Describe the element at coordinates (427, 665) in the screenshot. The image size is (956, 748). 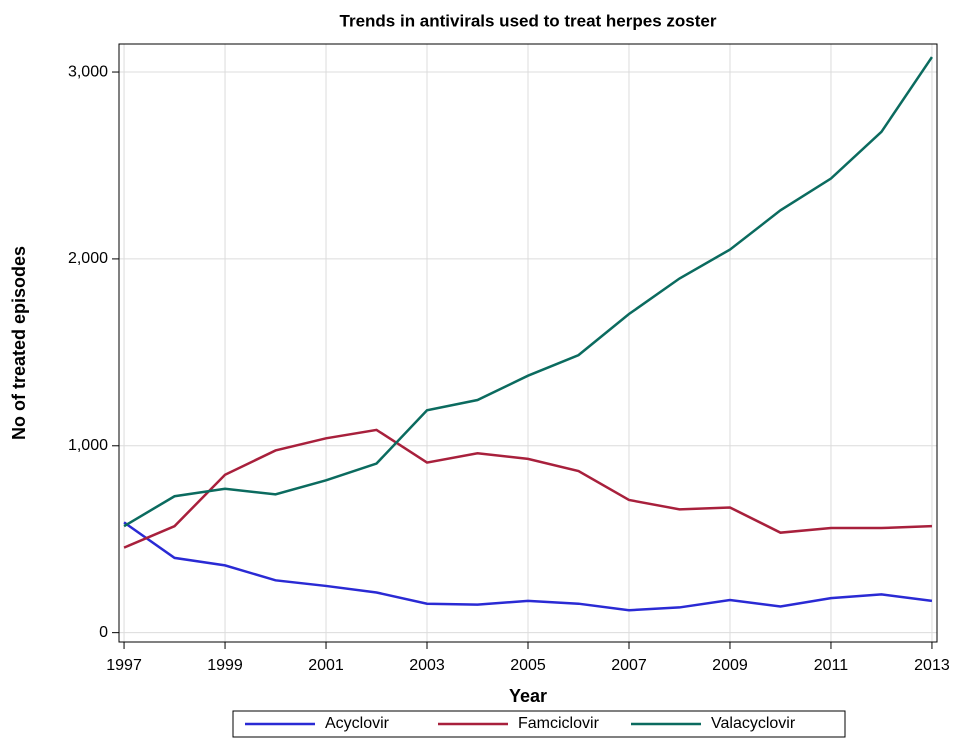
I see `x-tick-label: 2003` at that location.